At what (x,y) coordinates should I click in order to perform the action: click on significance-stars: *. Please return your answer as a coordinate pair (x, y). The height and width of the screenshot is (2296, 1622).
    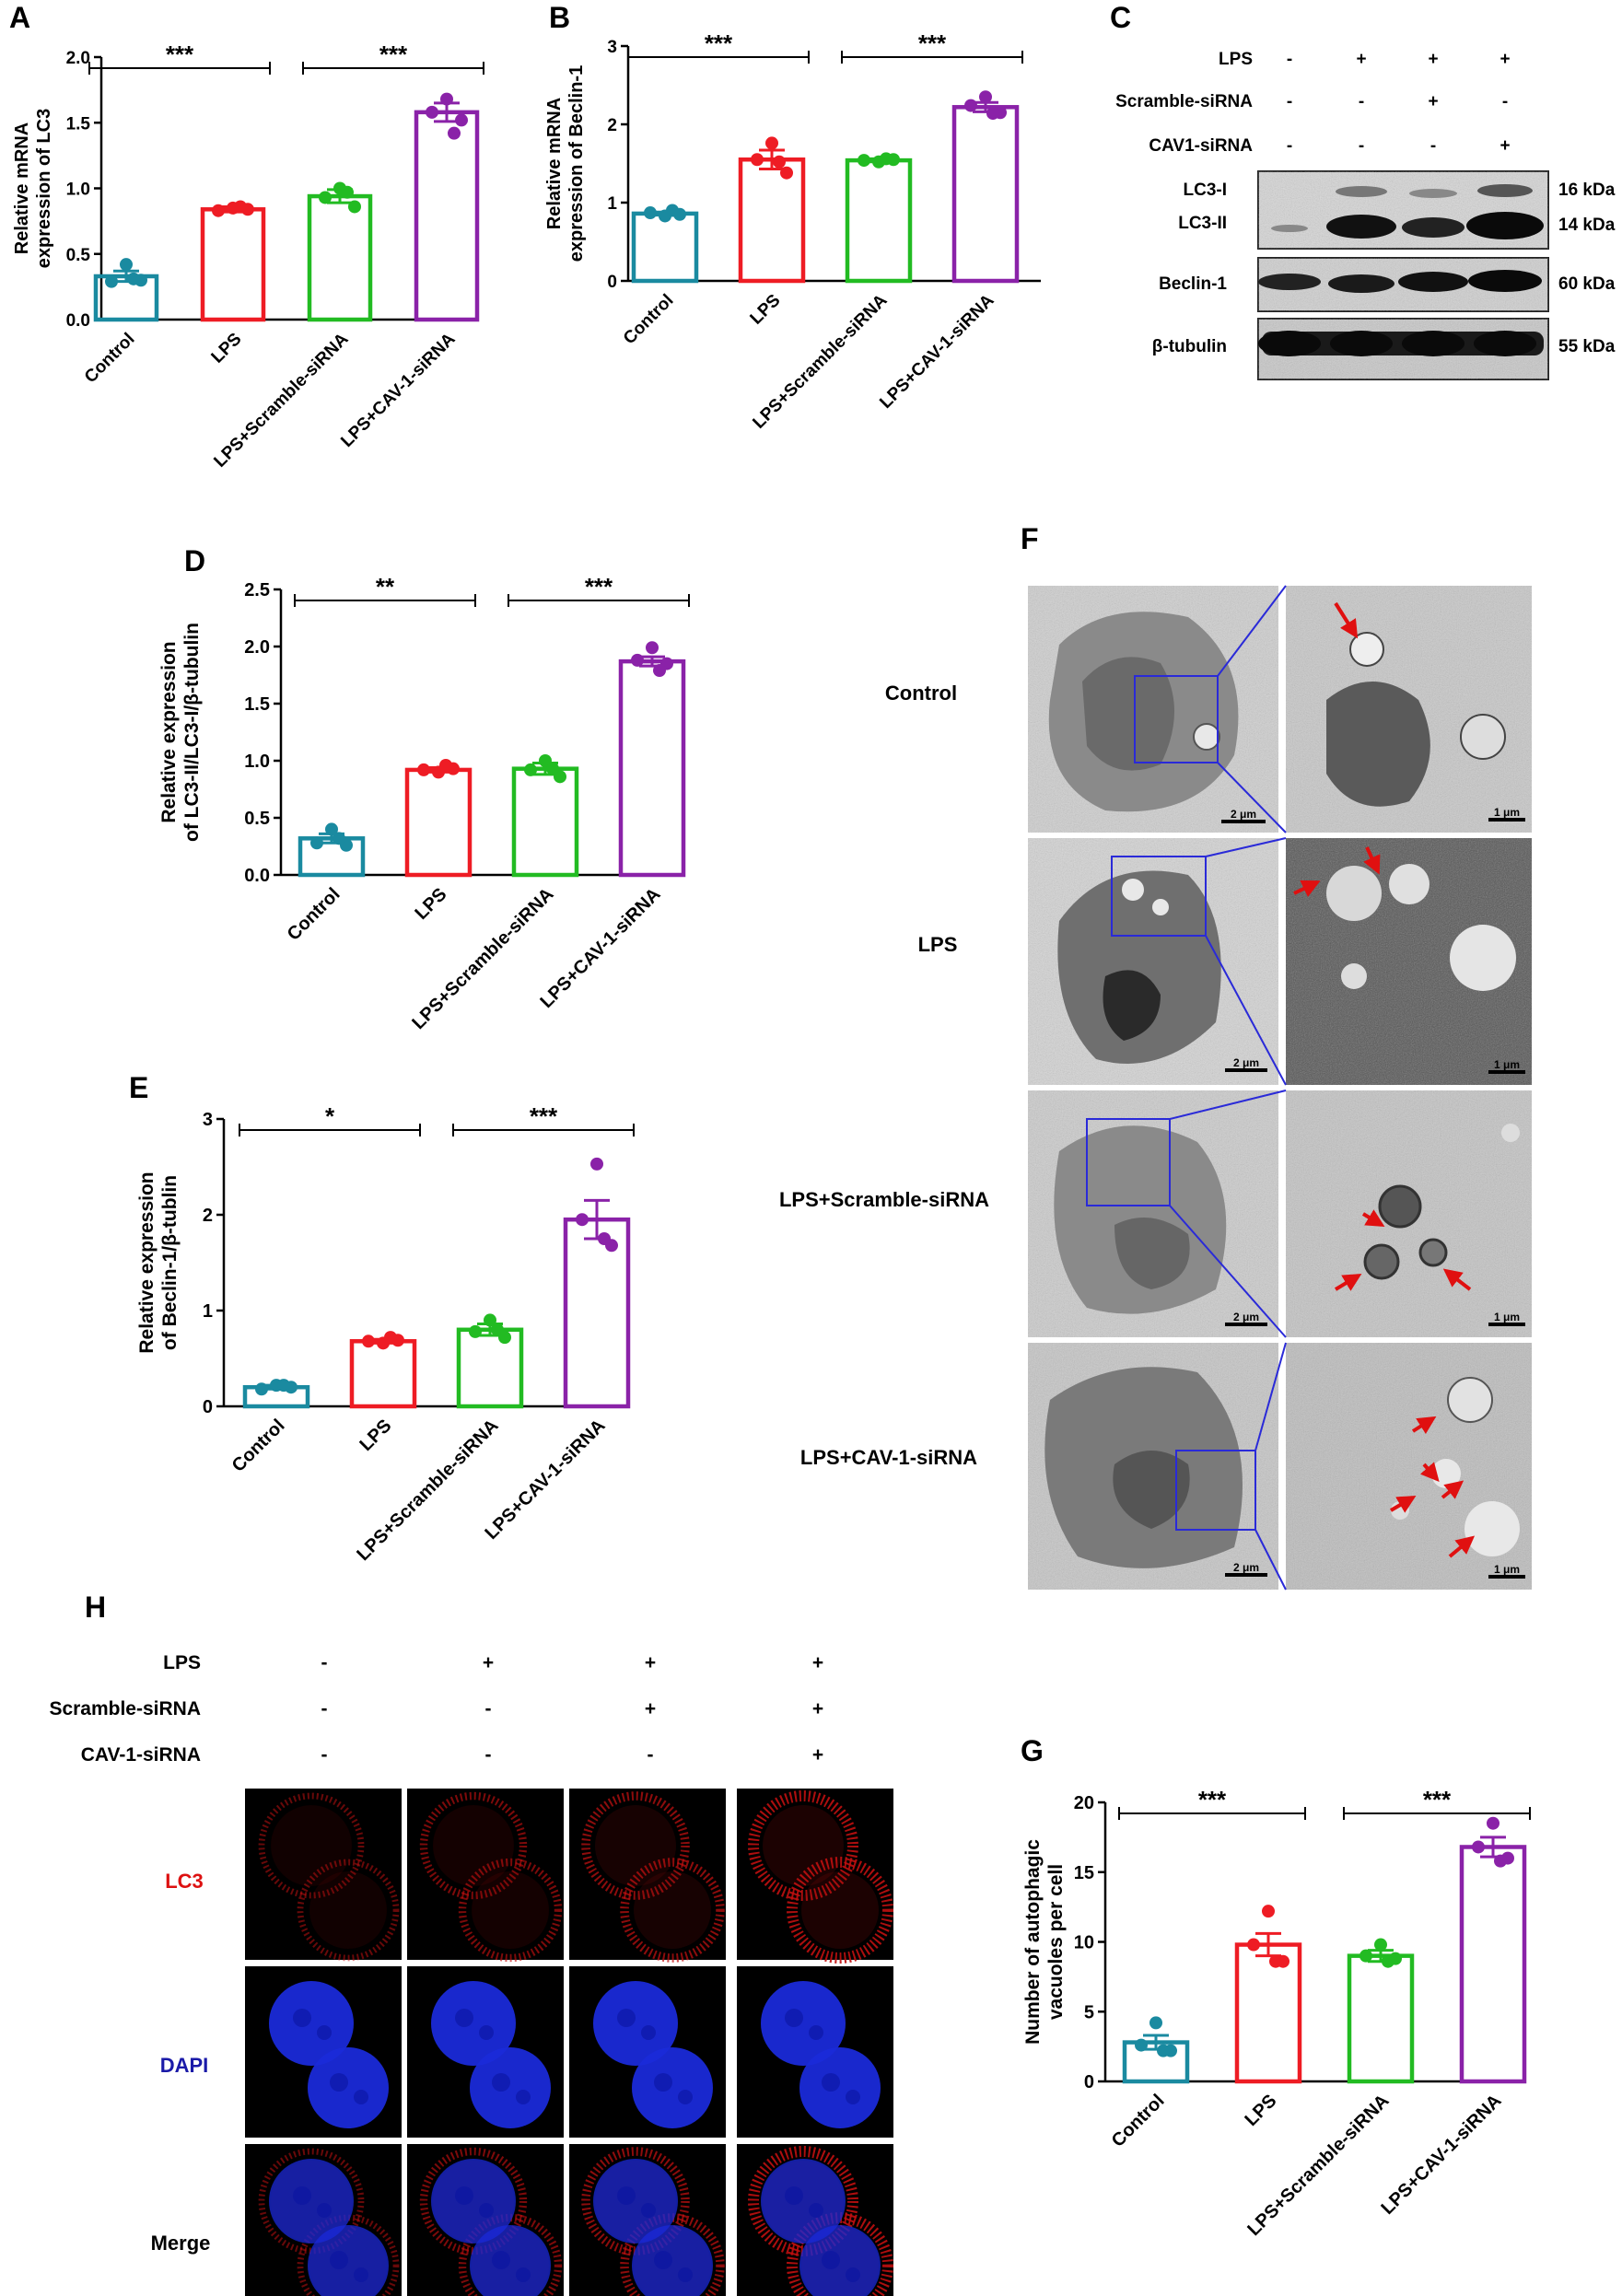
    Looking at the image, I should click on (330, 1116).